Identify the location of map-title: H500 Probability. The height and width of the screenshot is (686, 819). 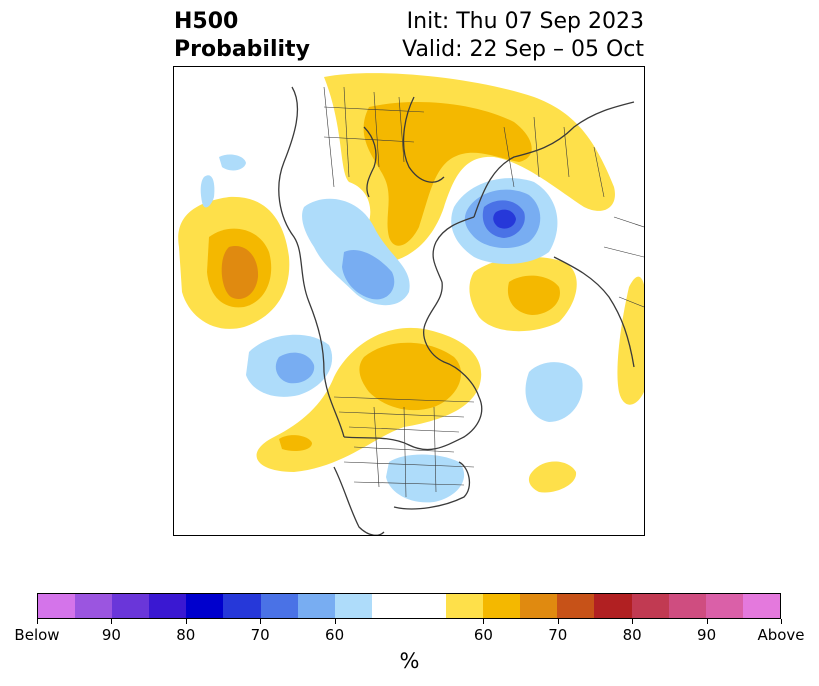
(242, 36).